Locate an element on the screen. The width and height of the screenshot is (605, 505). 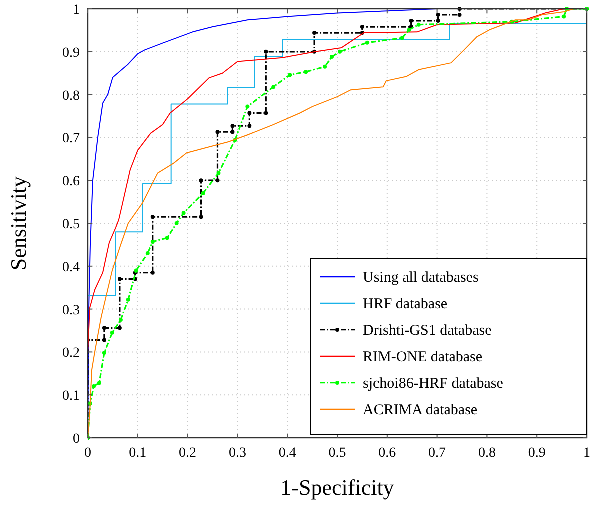
legend-label: sjchoi86-HRF database is located at coordinates (433, 384).